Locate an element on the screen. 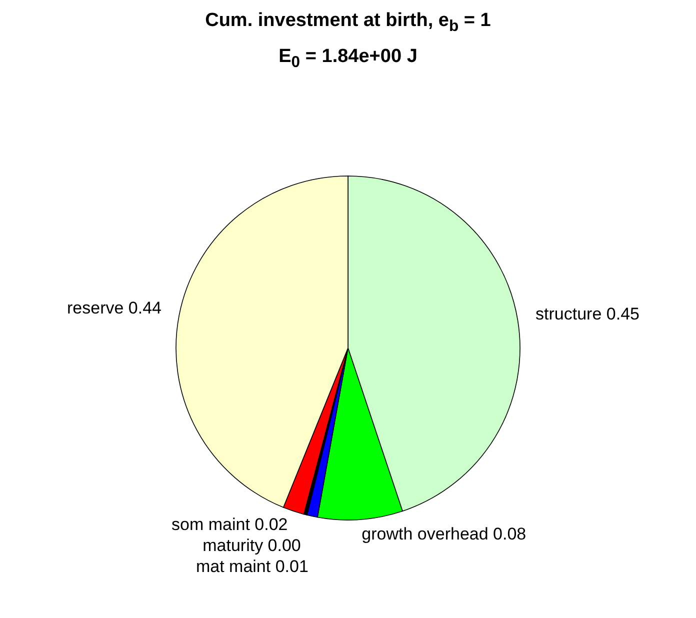 This screenshot has width=696, height=618. slice-label: maturity is located at coordinates (233, 545).